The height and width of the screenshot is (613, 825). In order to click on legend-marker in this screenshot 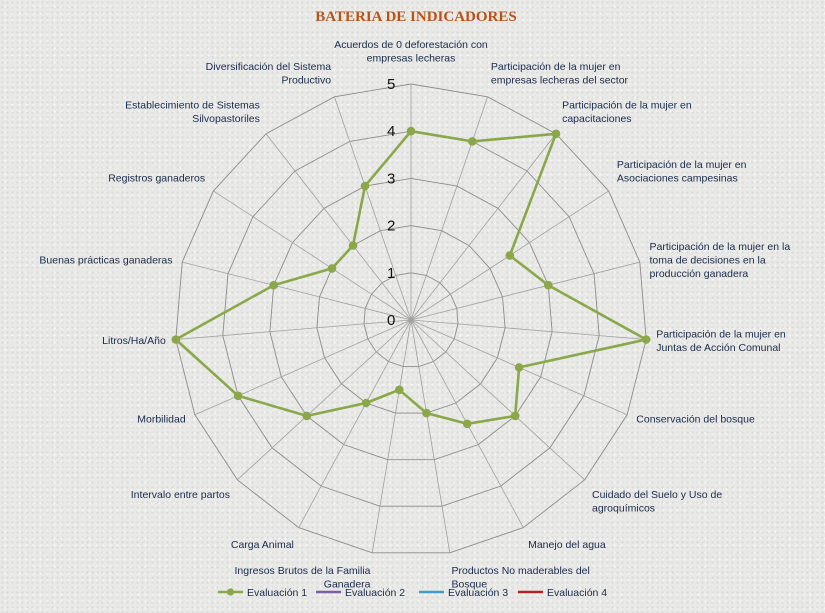, I will do `click(230, 592)`.